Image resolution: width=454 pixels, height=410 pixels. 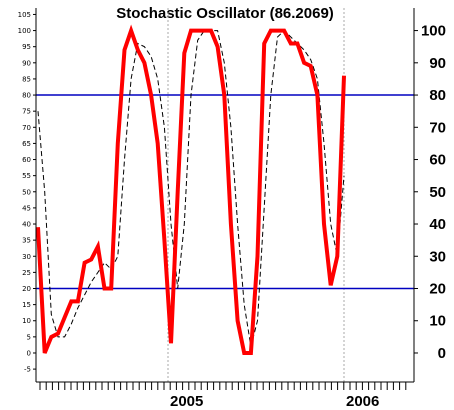 What do you see at coordinates (26, 47) in the screenshot?
I see `left-tick-label: 95` at bounding box center [26, 47].